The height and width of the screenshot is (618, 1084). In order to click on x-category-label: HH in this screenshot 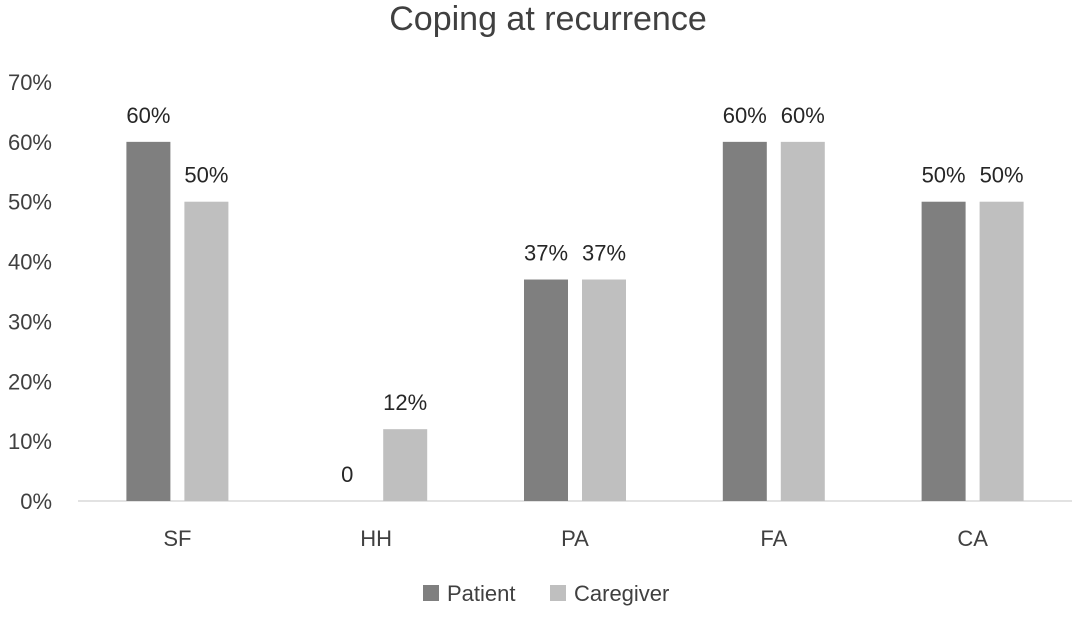, I will do `click(376, 538)`.